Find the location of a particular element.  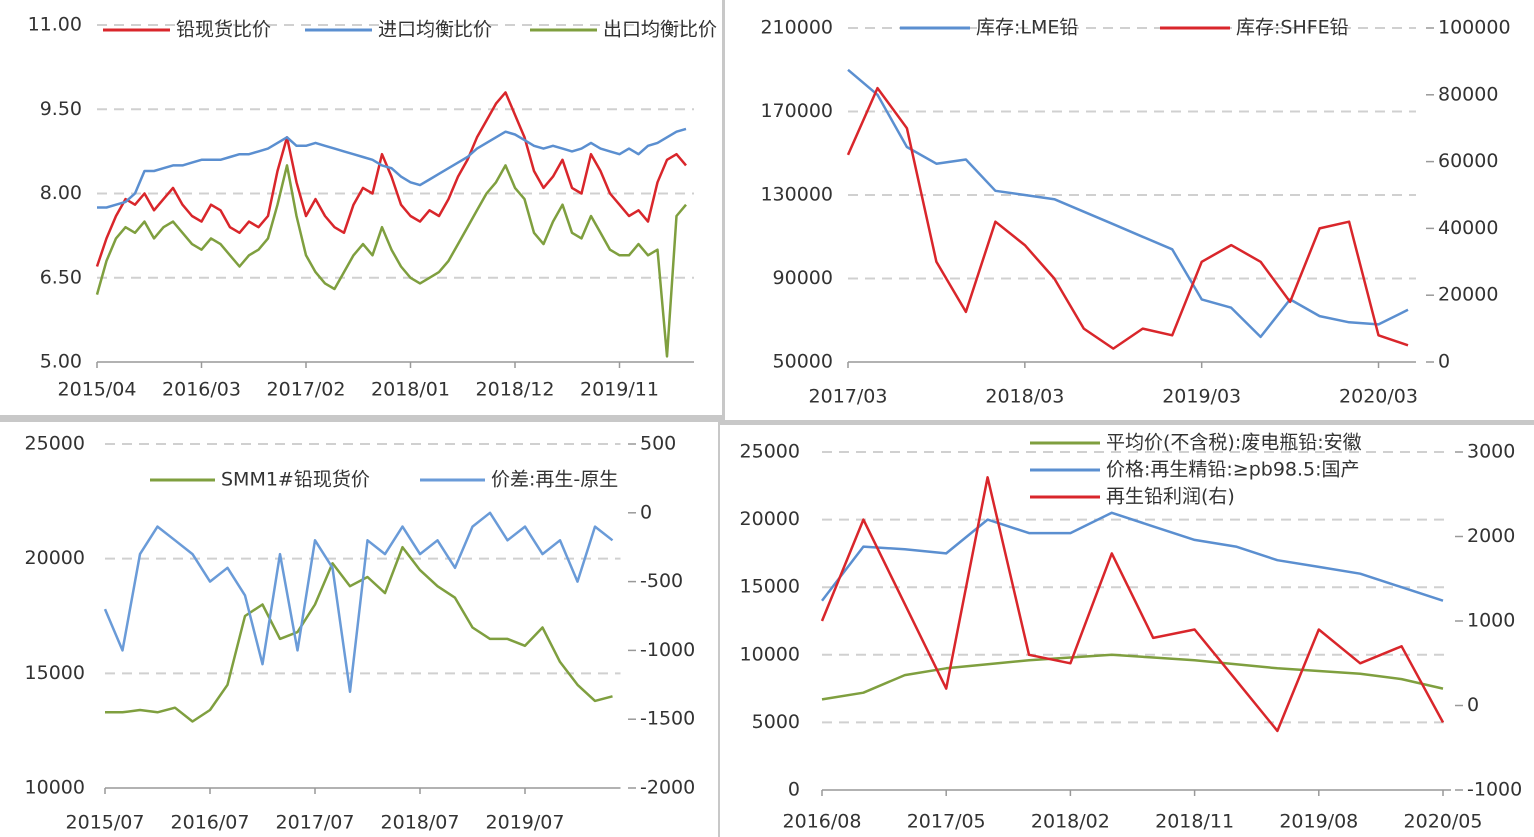

y2-tick-label: -1500 is located at coordinates (667, 719).